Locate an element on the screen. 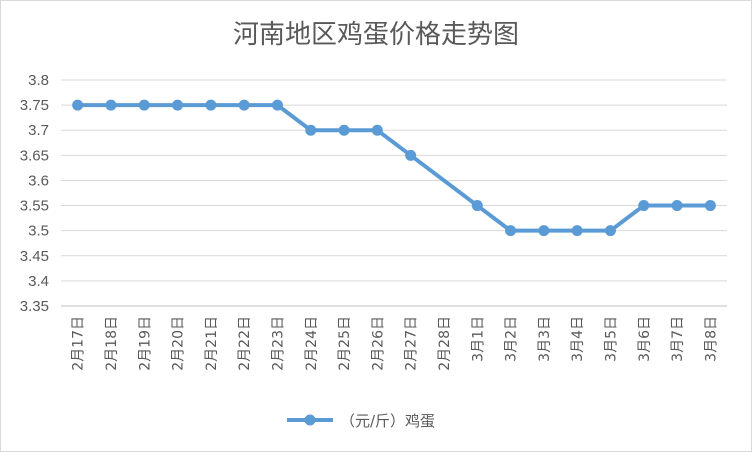 The image size is (752, 452). y-tick-label: 3.8 is located at coordinates (38, 80).